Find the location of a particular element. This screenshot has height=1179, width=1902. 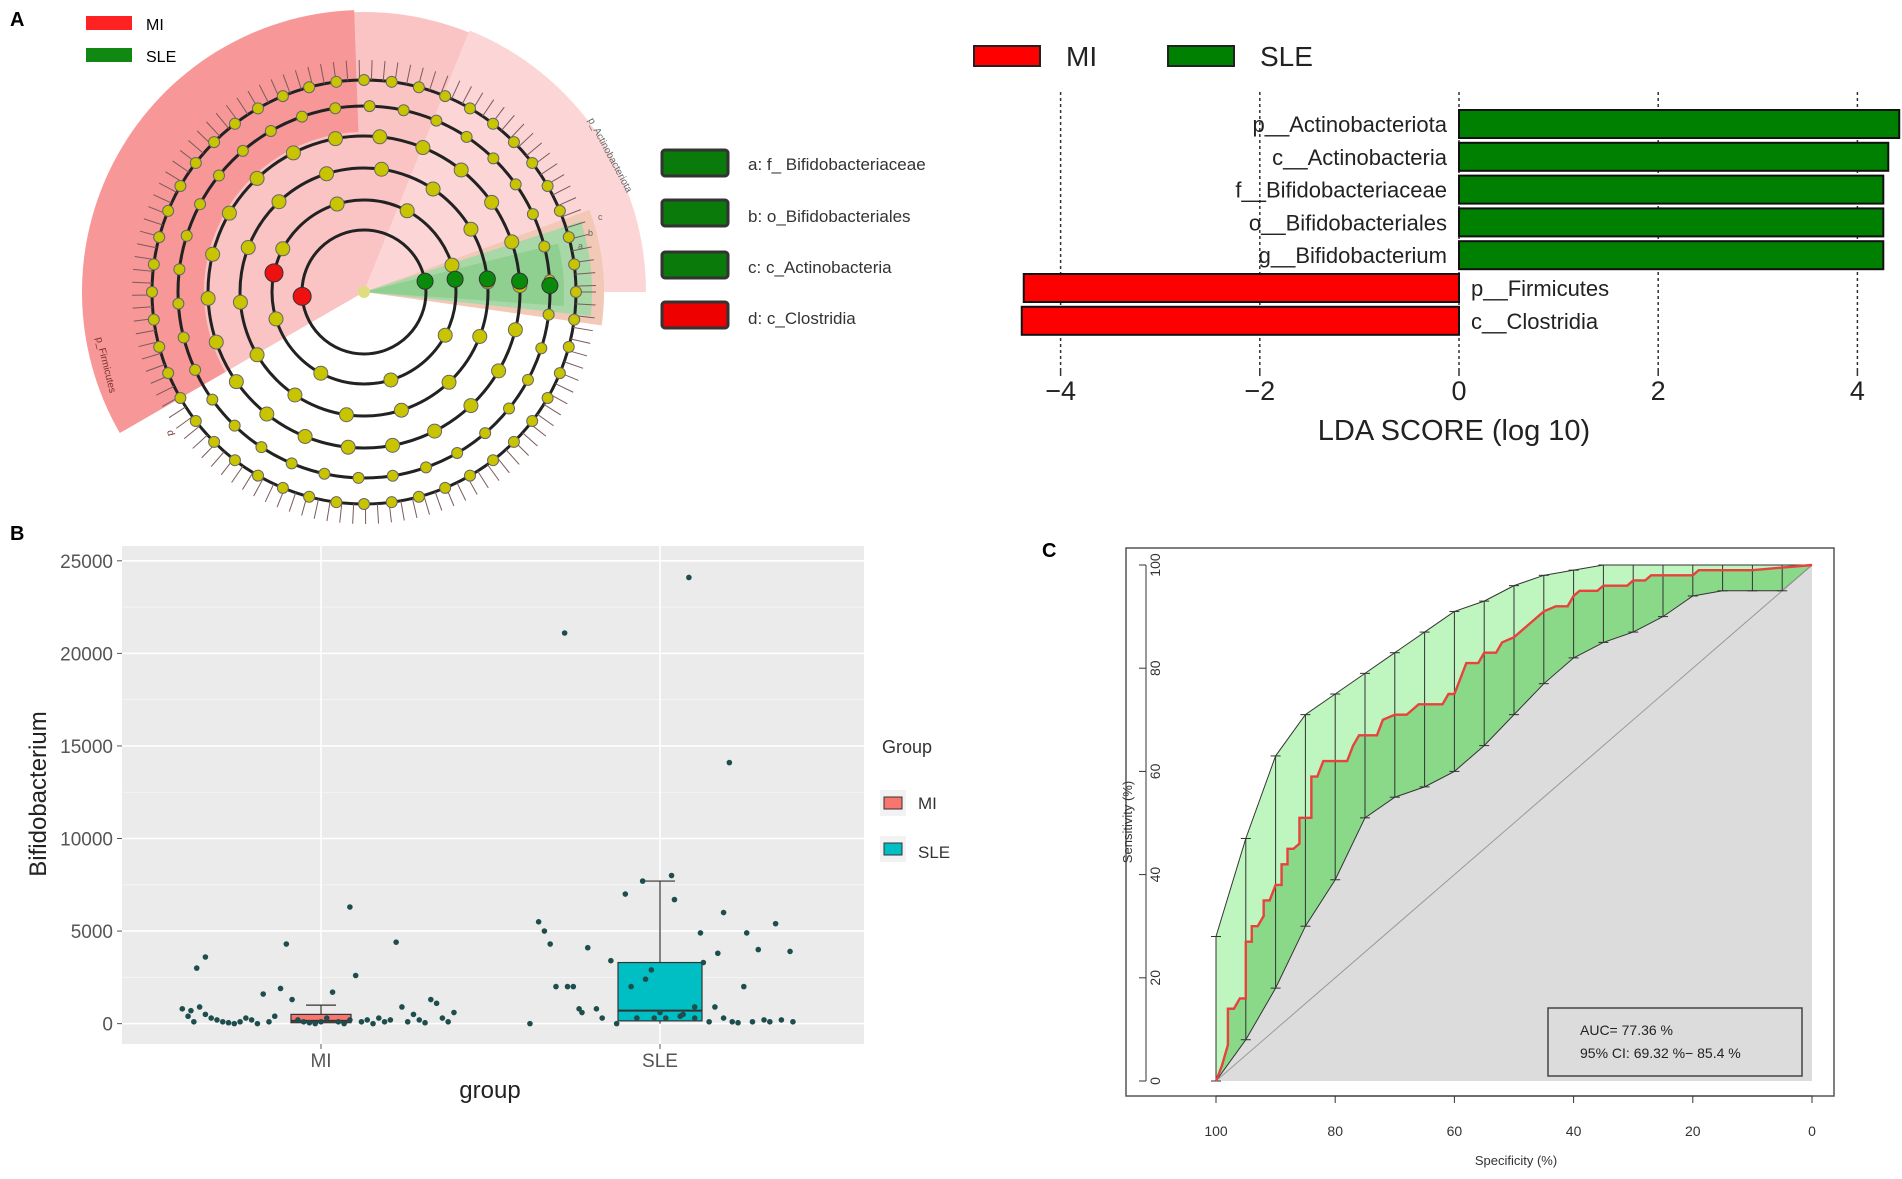

lda-tick-label-2: 0 is located at coordinates (1458, 391).